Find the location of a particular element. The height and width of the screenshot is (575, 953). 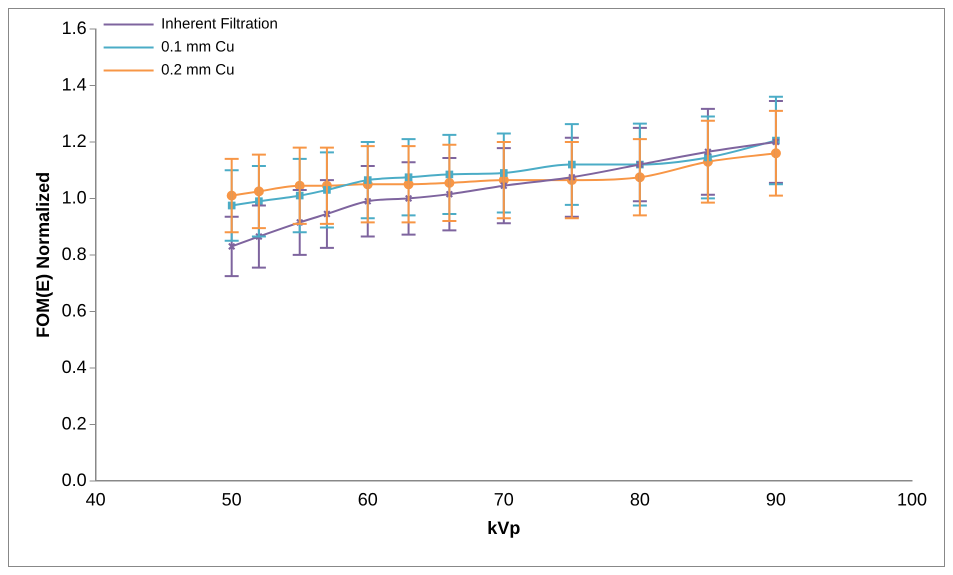

x-tick-label: 50 is located at coordinates (232, 500).